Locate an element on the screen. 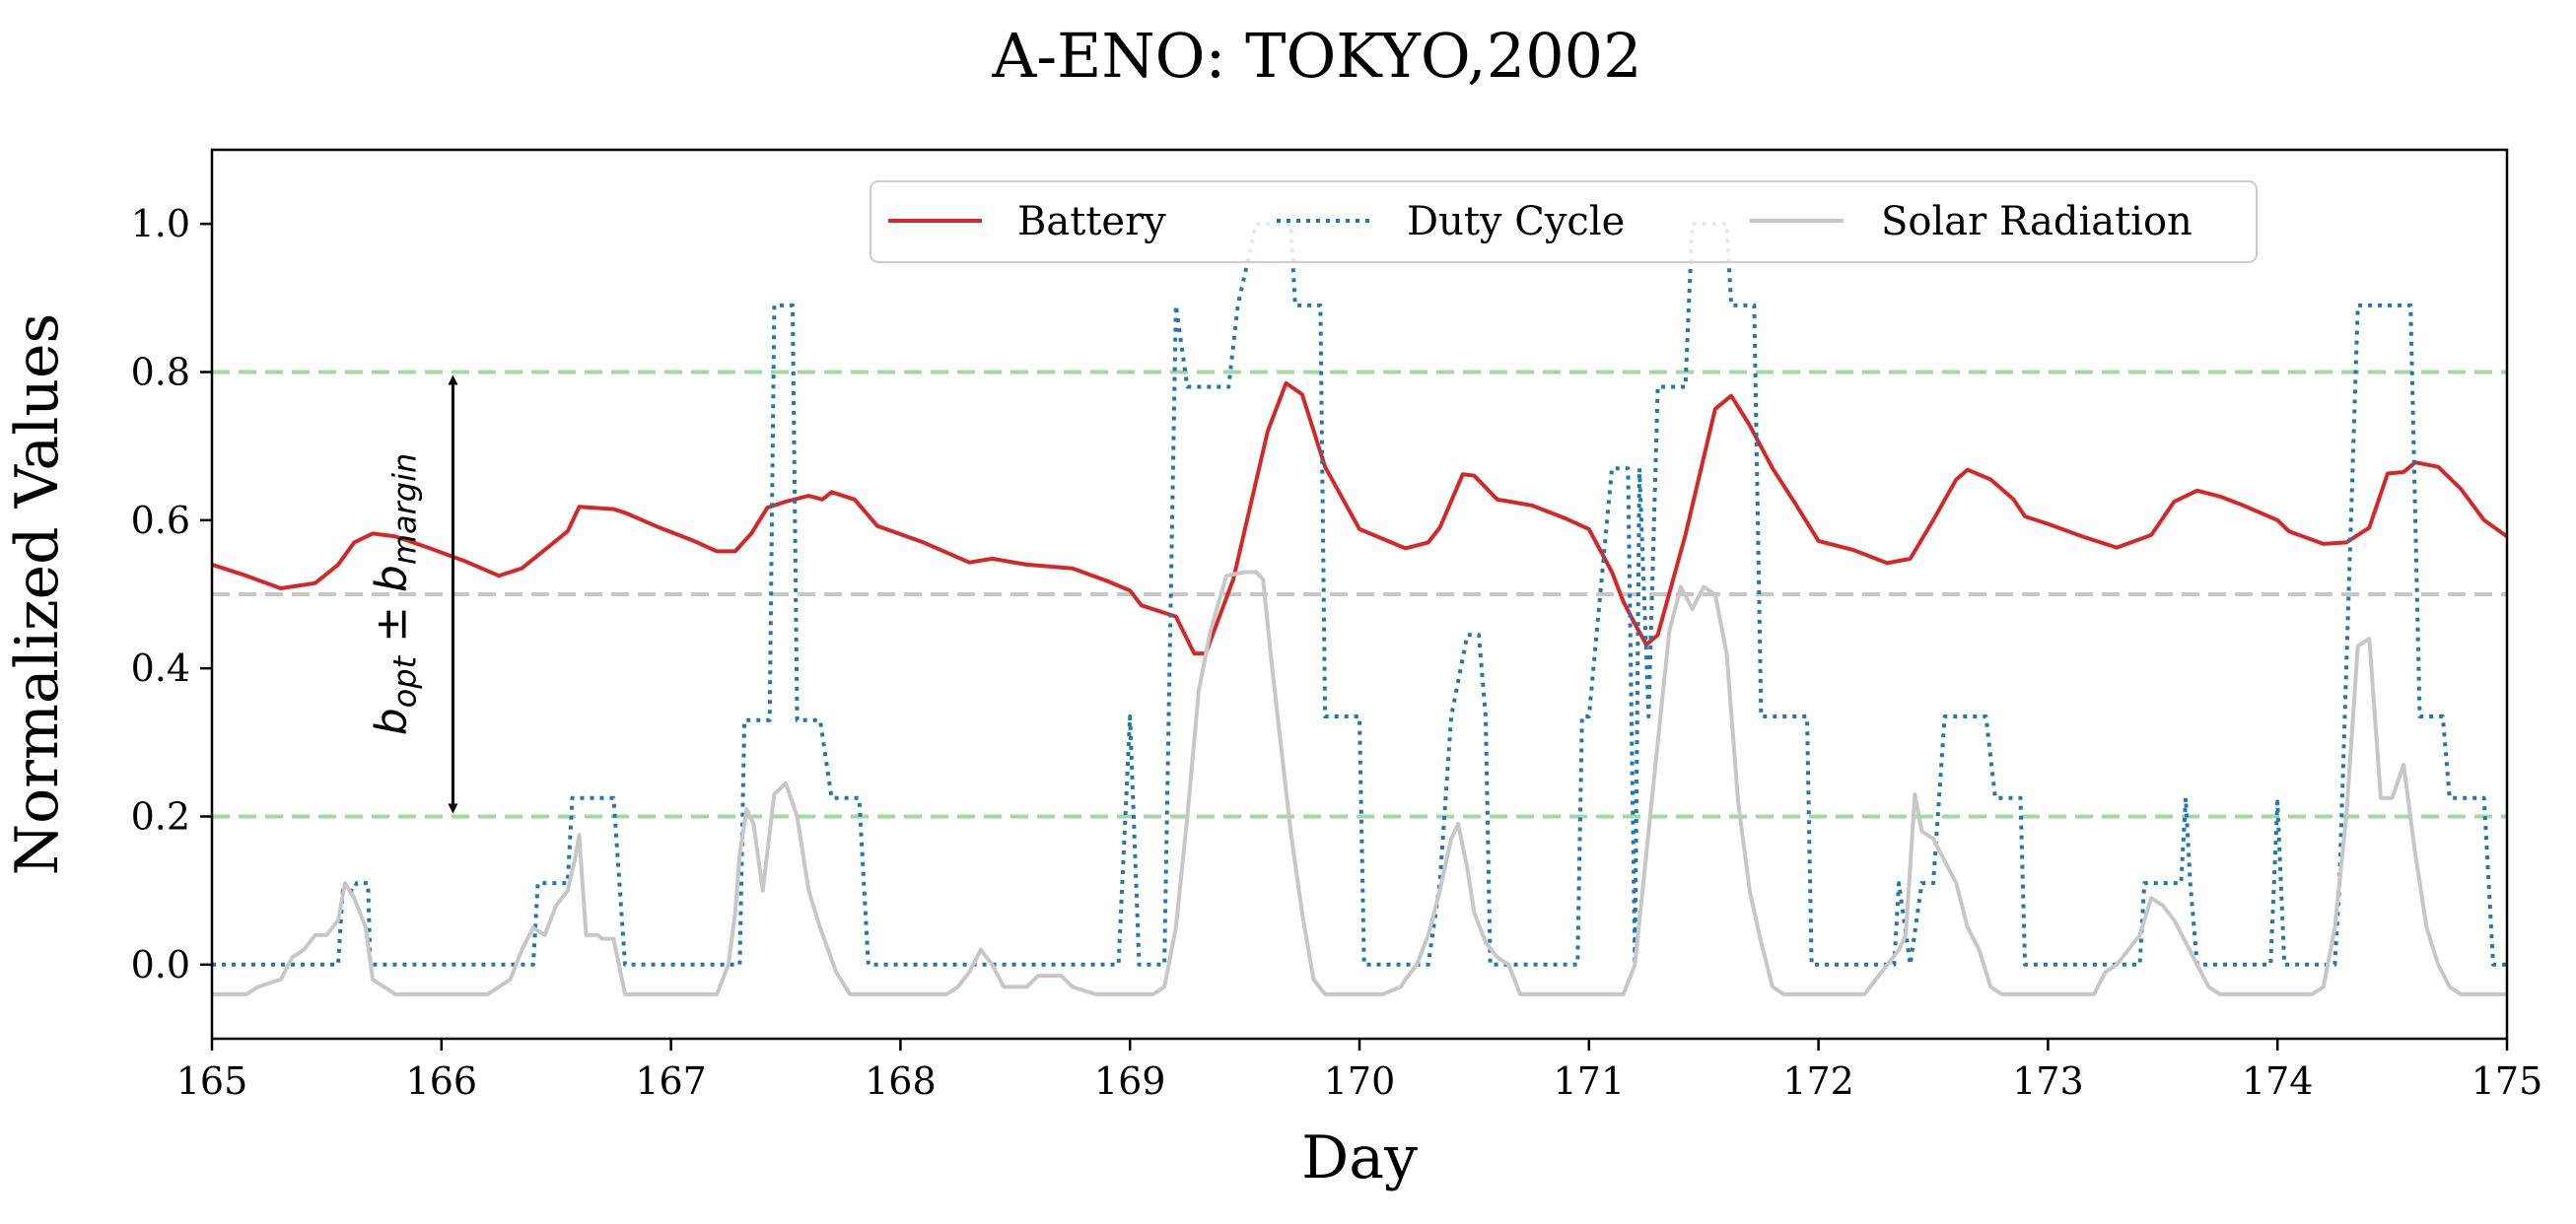 This screenshot has height=1224, width=2576. x-tick-label-2: 167 is located at coordinates (671, 1081).